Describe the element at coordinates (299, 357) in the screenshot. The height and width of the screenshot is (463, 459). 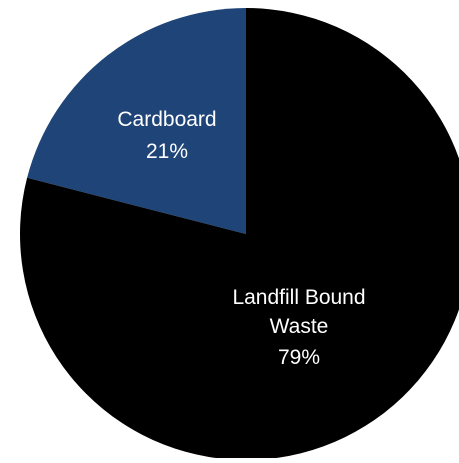
I see `slice-label-landfill-value: 79%` at that location.